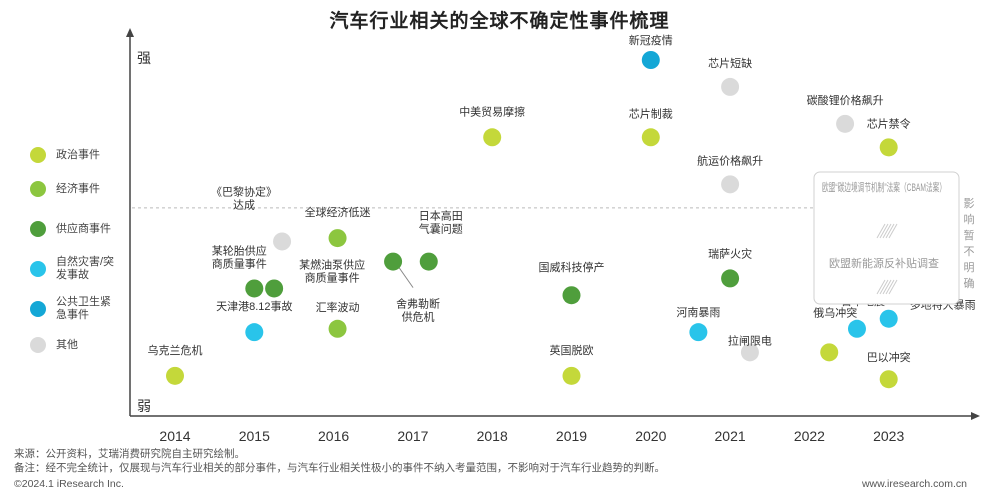  I want to click on event-label-line: 日本高田, so click(441, 216).